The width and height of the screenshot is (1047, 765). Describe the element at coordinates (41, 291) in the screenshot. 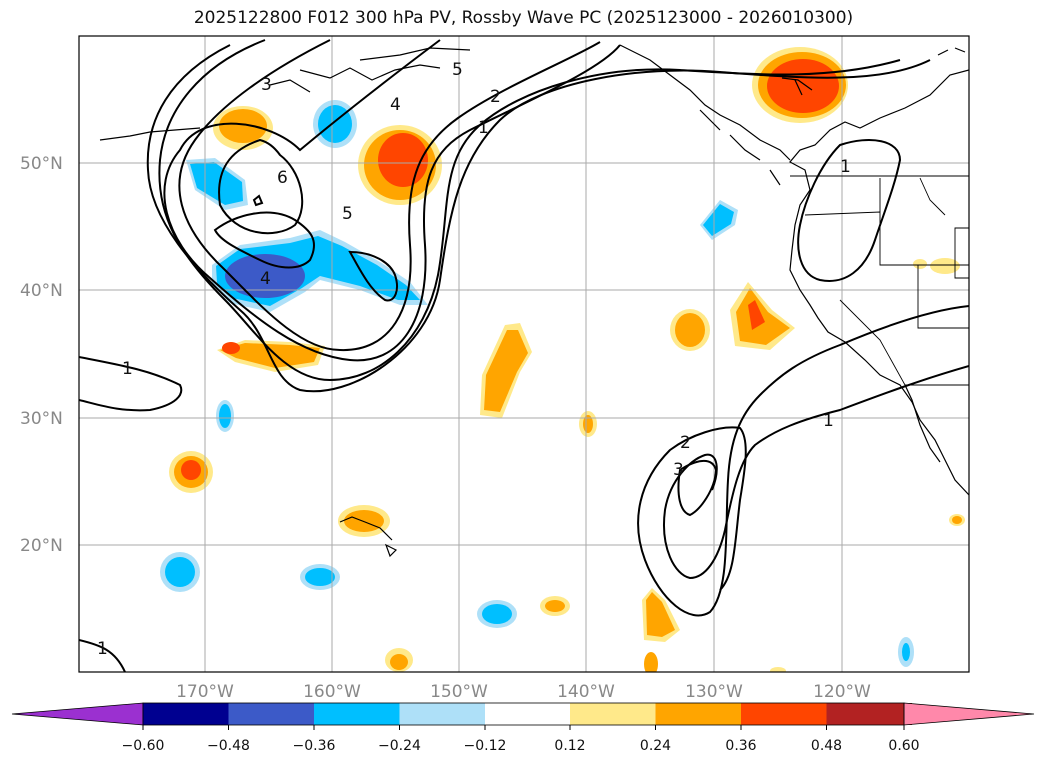

I see `lat-label: 40°N` at that location.